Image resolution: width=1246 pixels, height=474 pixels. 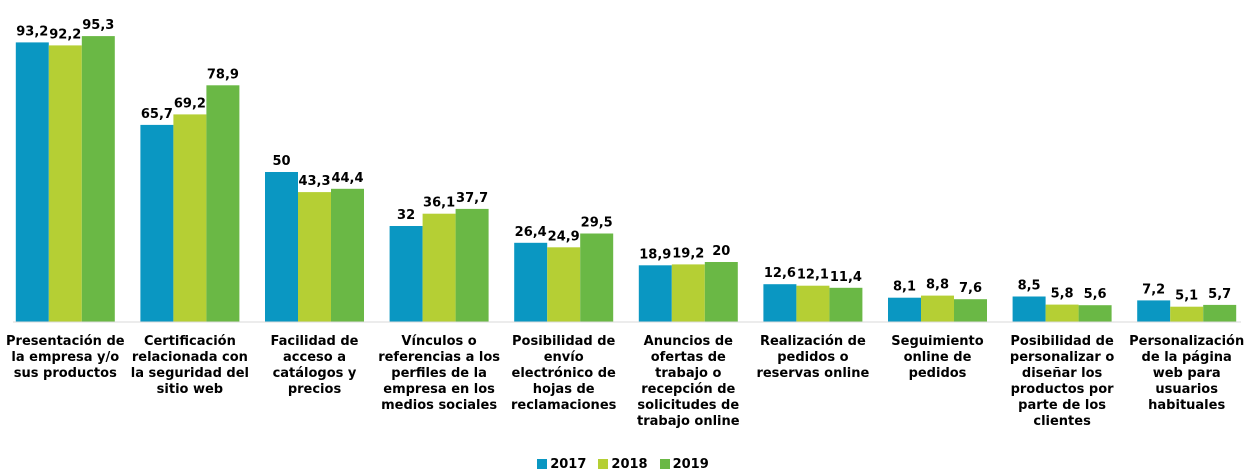 I want to click on data-label: 93,2, so click(x=32, y=31).